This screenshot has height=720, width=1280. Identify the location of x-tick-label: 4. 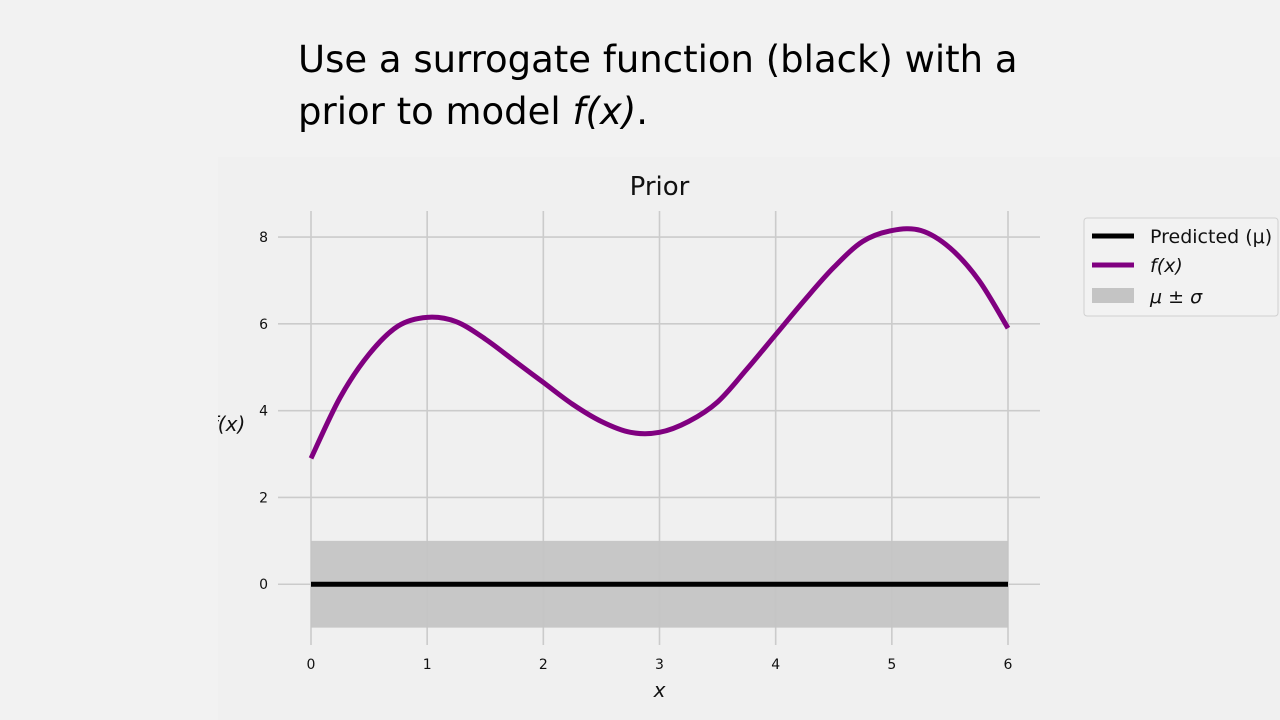
(775, 665).